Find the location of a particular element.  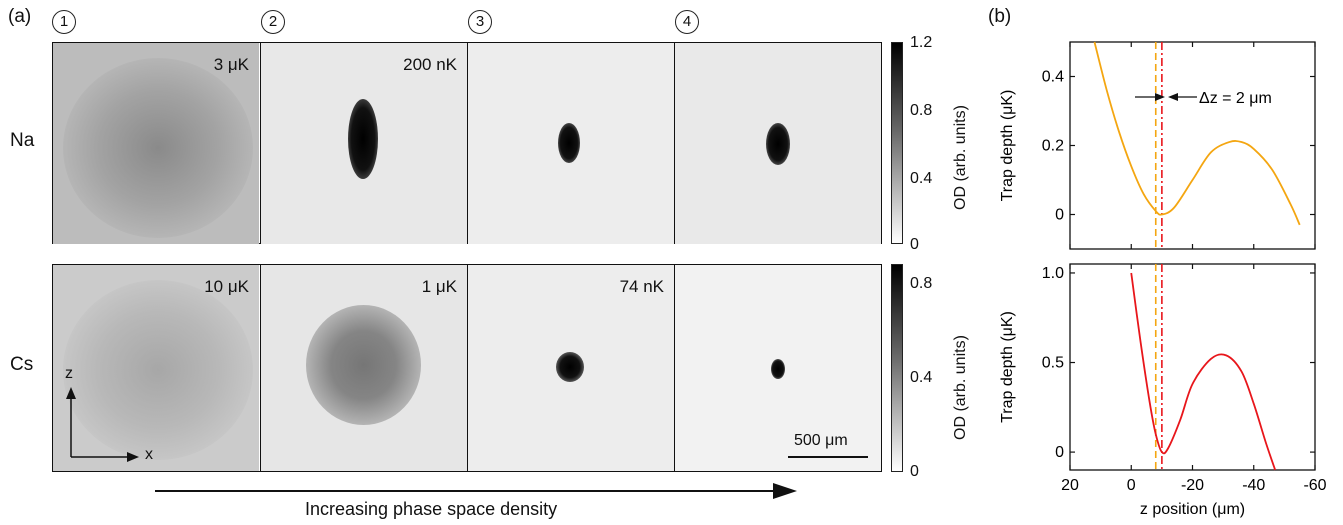

cs-cb-label: OD (arb. units) is located at coordinates (960, 387).